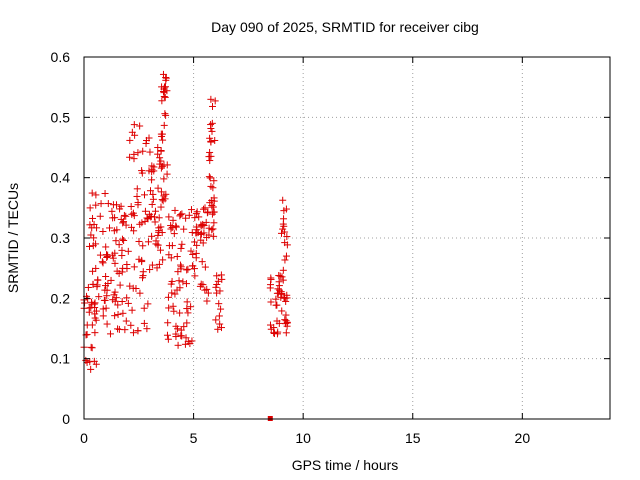  Describe the element at coordinates (305, 438) in the screenshot. I see `x-tick-labels: 0 5 10 15 20` at that location.